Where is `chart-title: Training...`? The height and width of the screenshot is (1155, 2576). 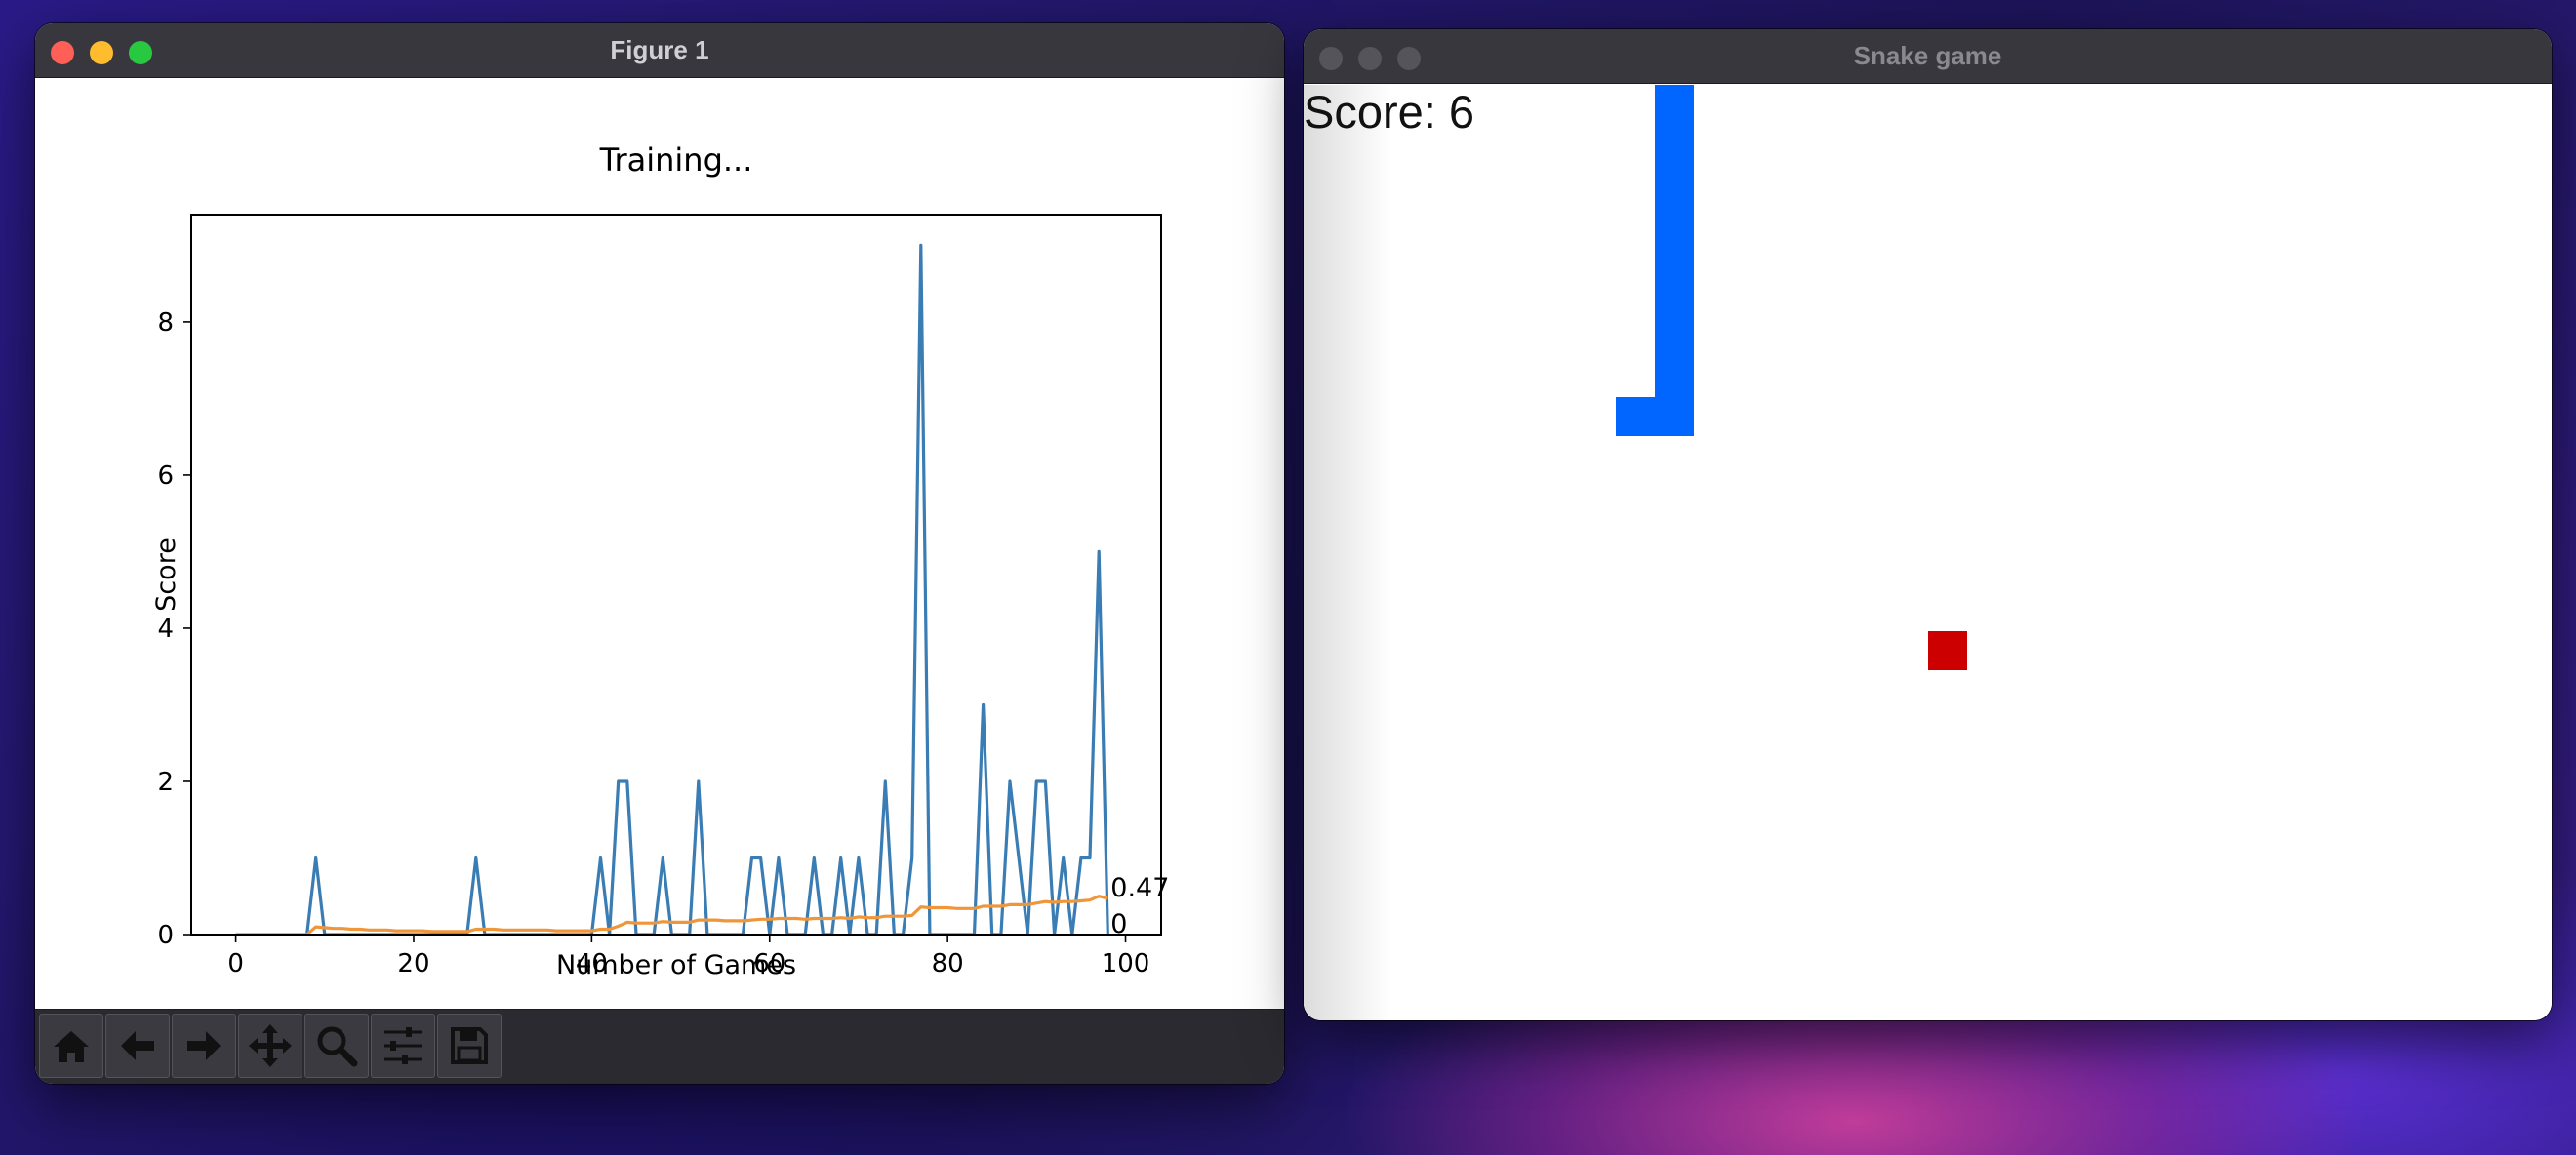 chart-title: Training... is located at coordinates (676, 160).